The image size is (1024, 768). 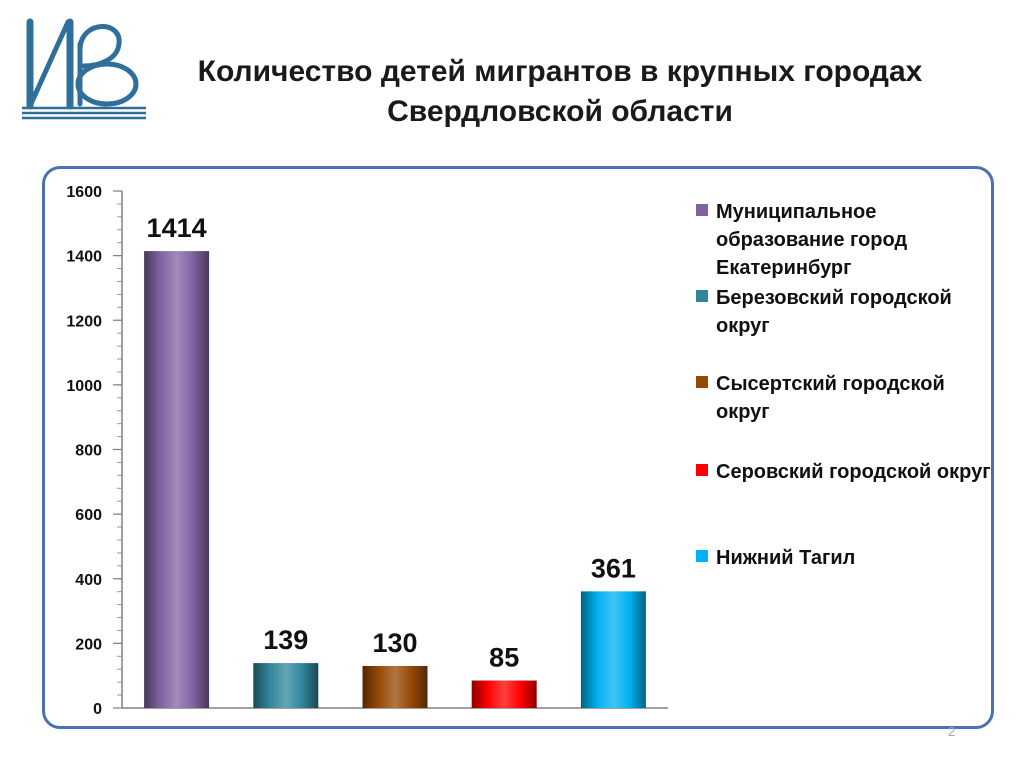 I want to click on y-tick-label: 0, so click(x=97, y=709).